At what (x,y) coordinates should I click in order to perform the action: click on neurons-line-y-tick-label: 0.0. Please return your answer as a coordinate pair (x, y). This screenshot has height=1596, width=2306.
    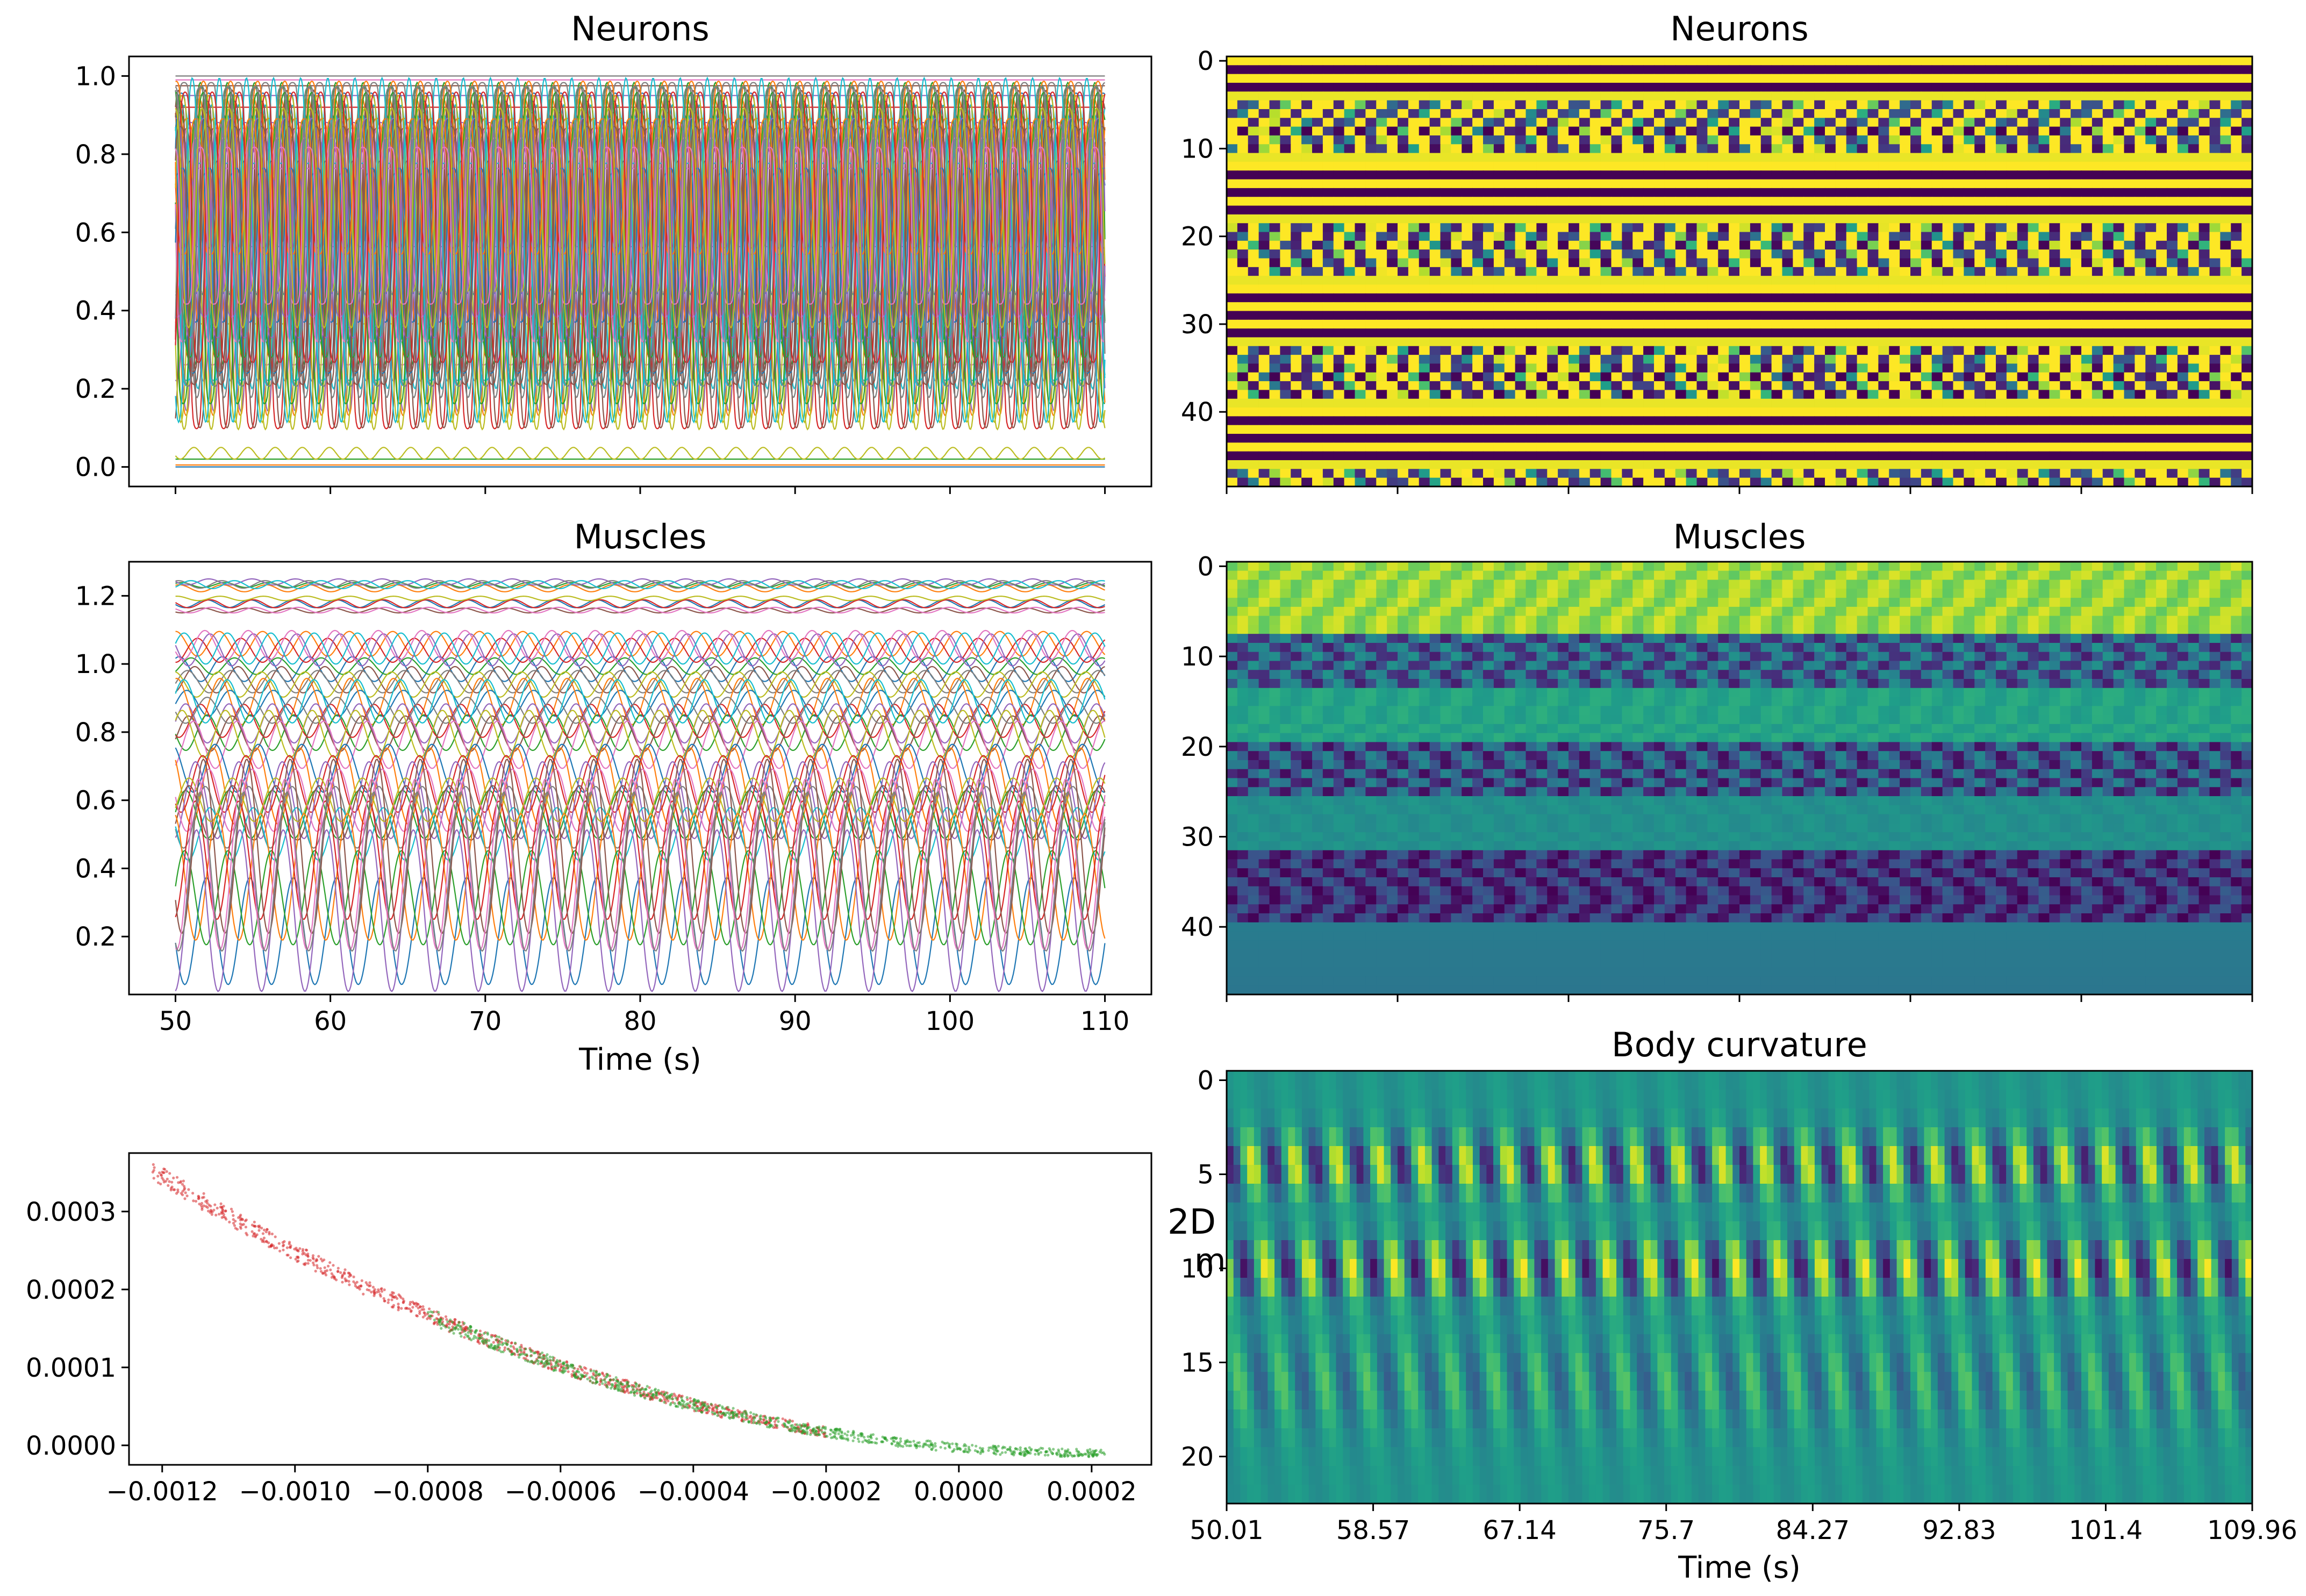
    Looking at the image, I should click on (95, 468).